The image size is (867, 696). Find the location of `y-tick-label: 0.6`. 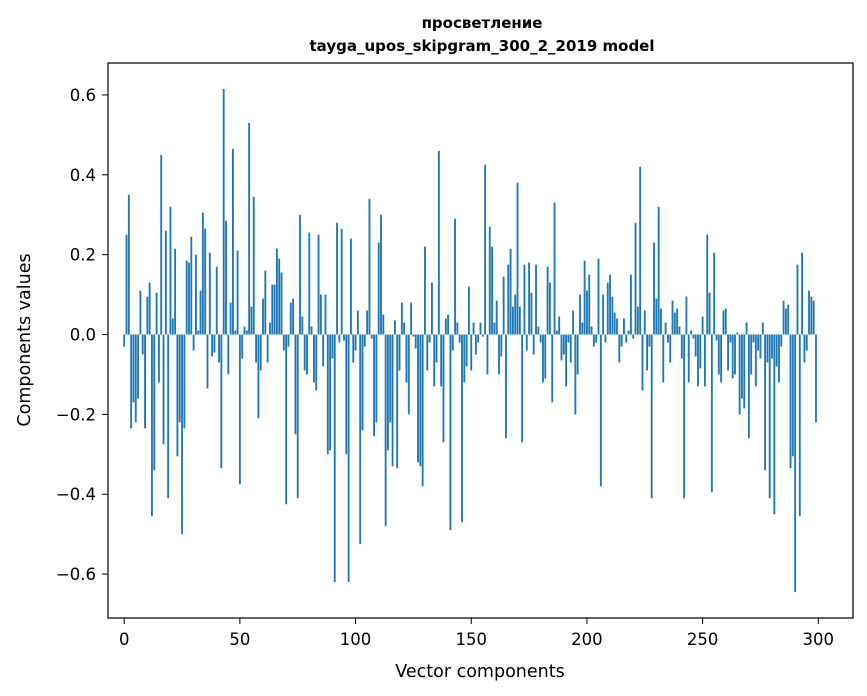

y-tick-label: 0.6 is located at coordinates (83, 95).